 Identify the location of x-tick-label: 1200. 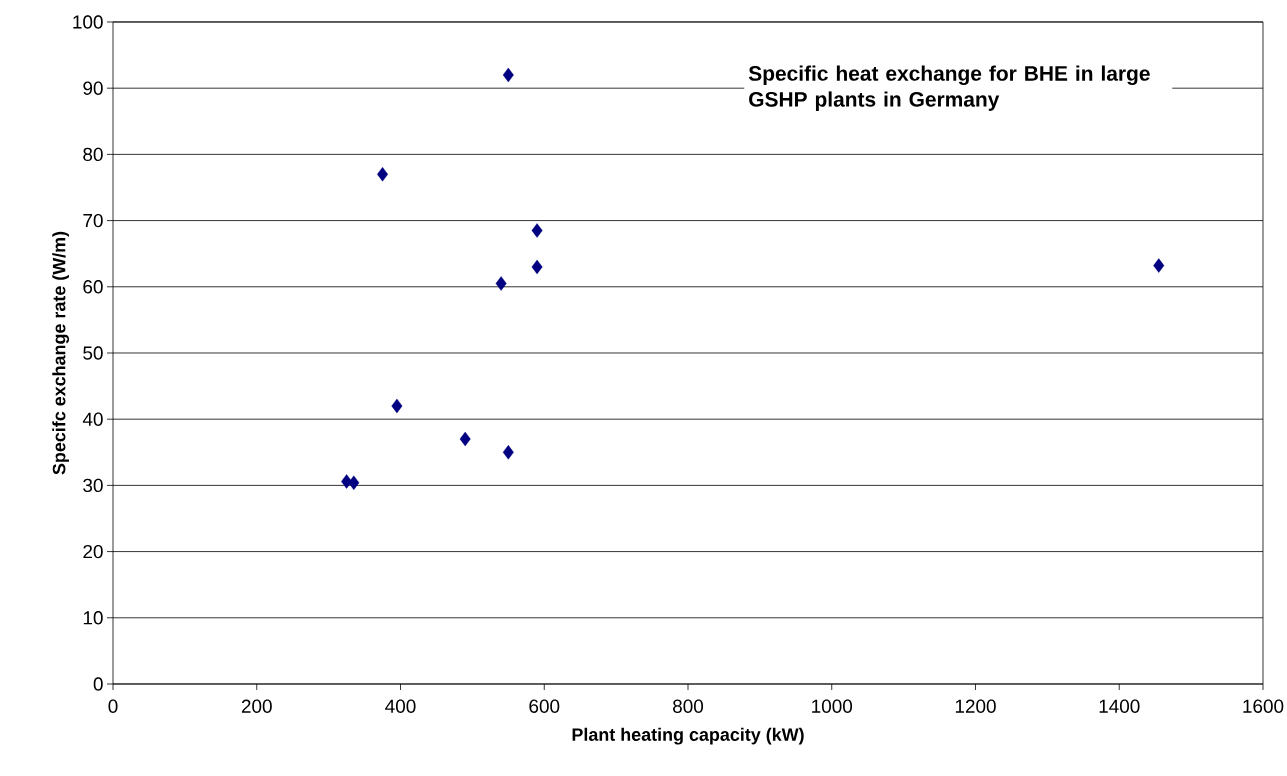
(975, 706).